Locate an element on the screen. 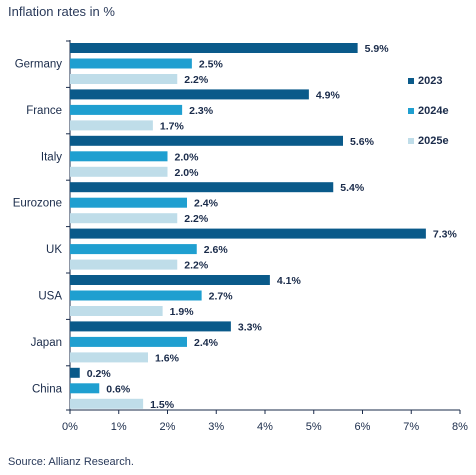  value-label: 2.6% is located at coordinates (216, 250).